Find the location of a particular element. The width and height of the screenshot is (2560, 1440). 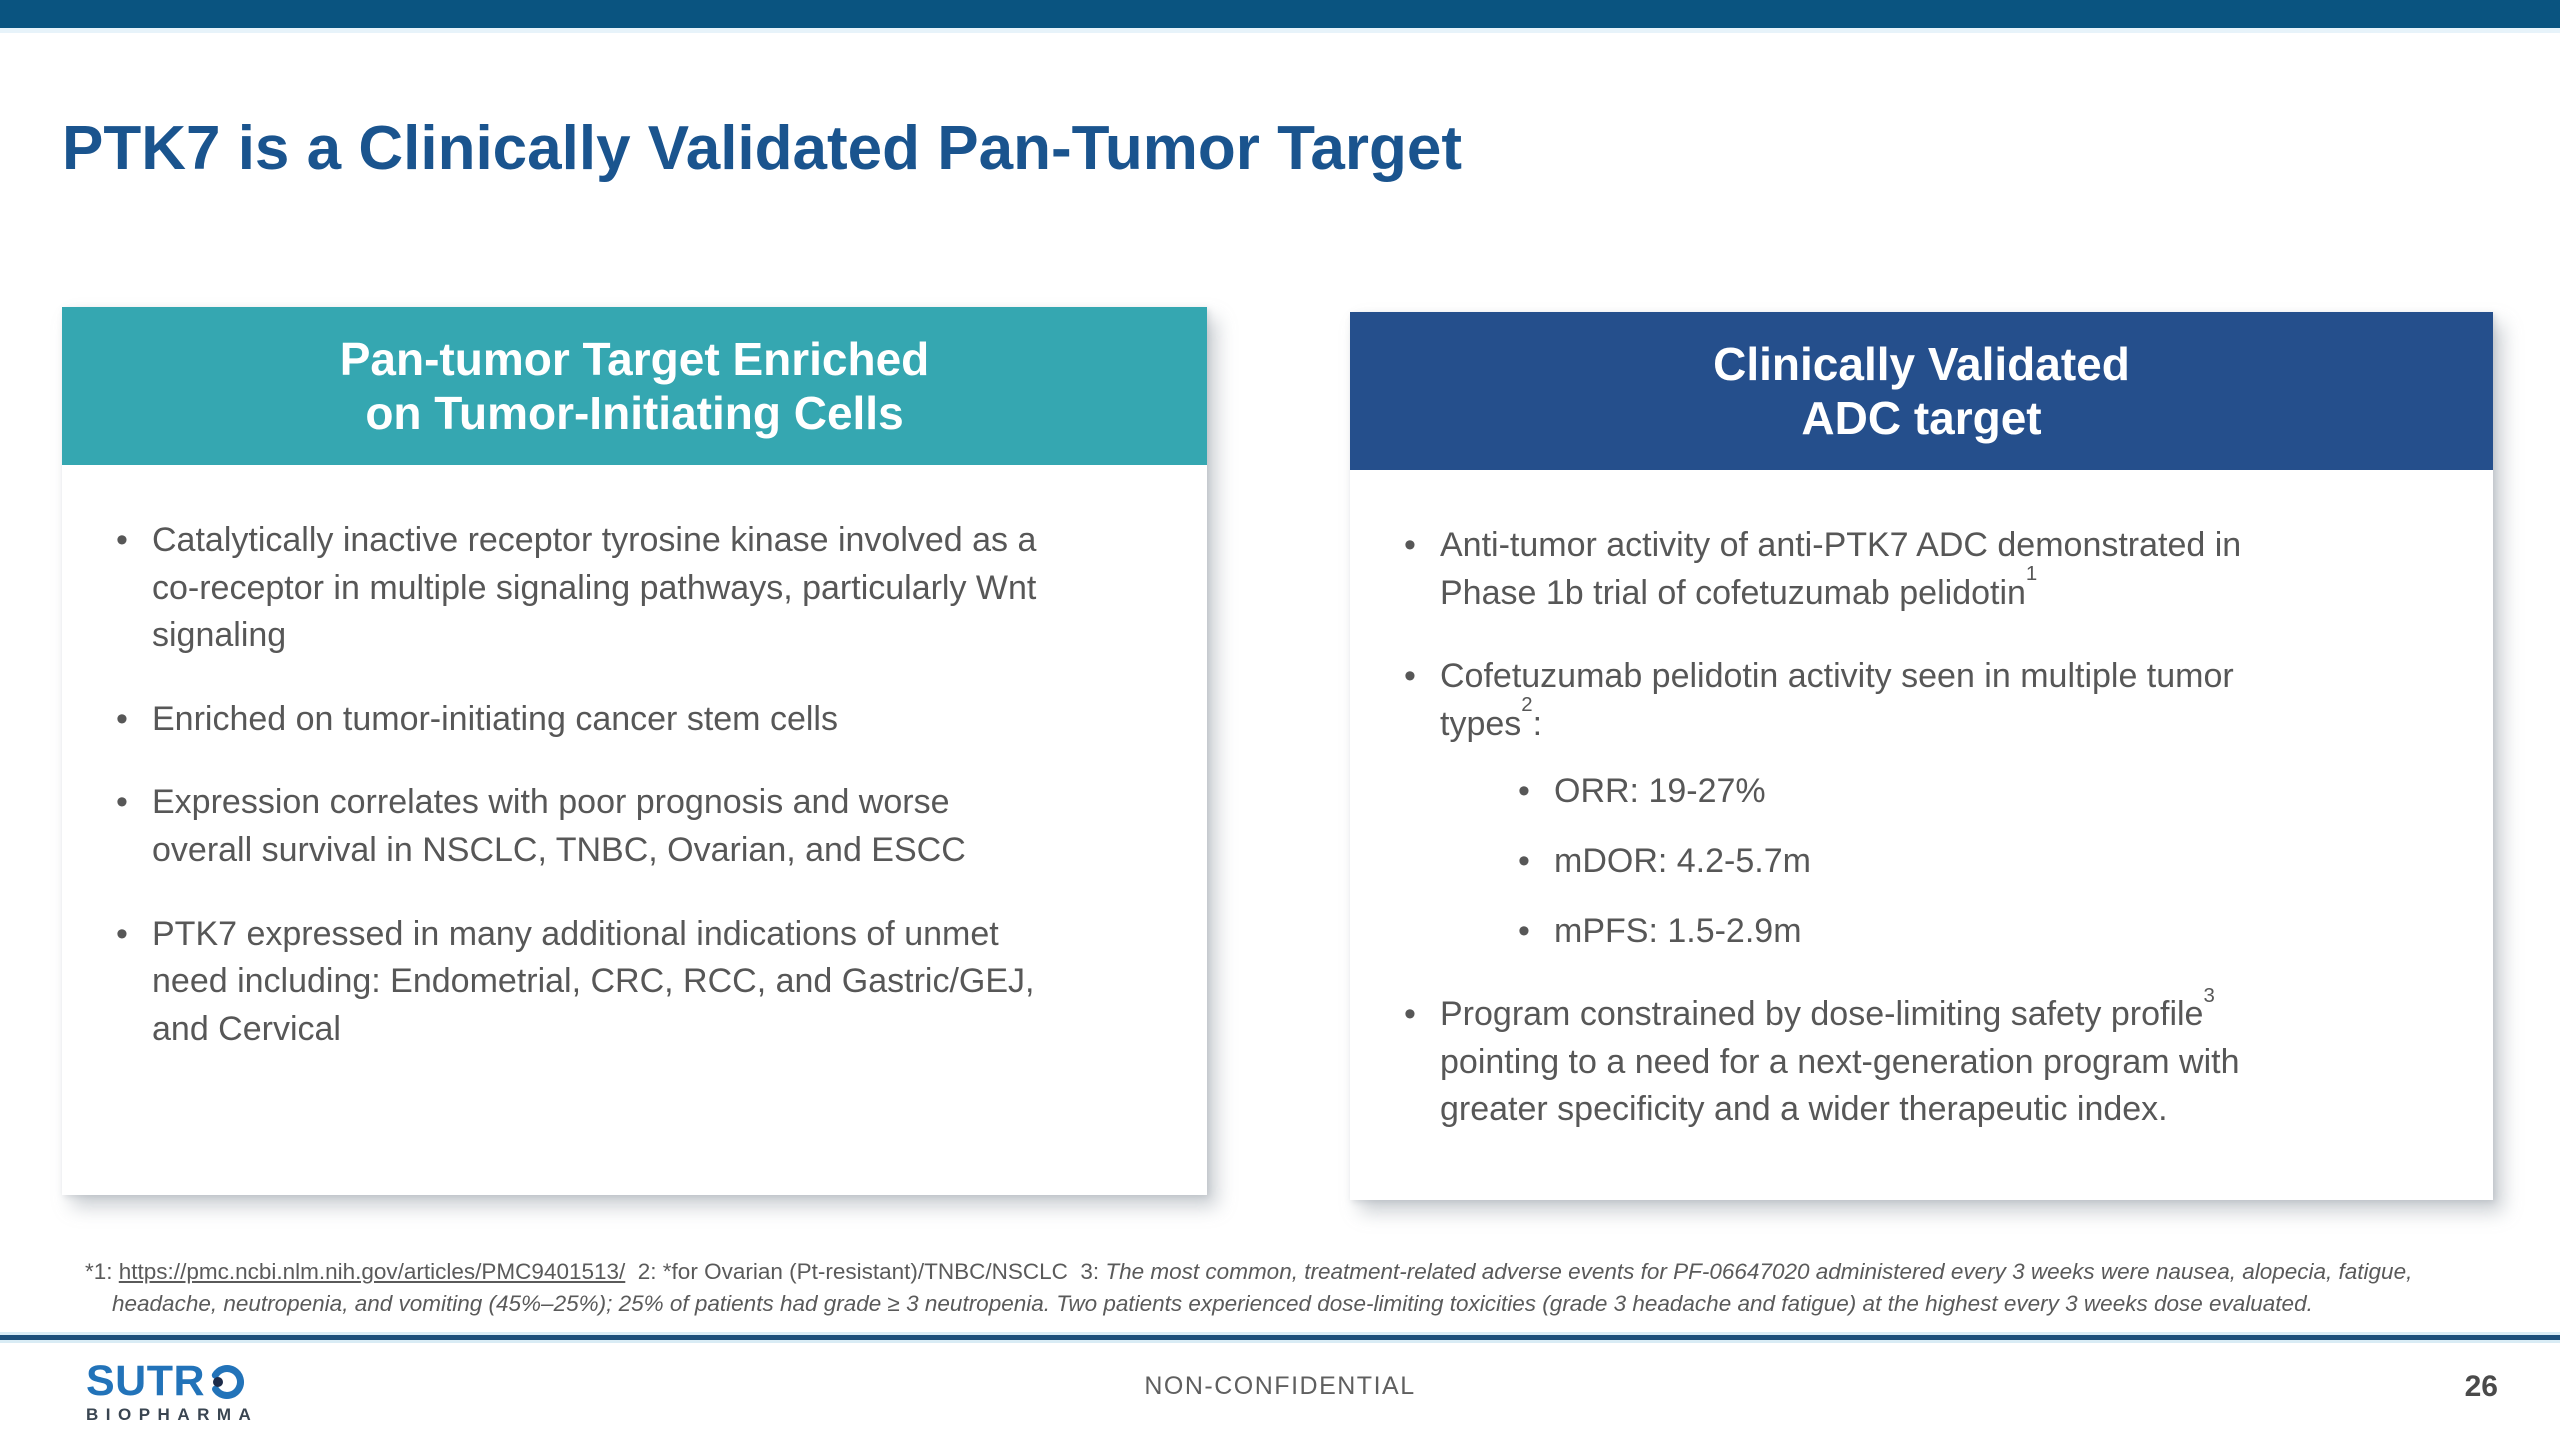

sub-bullet-list: ORR: 19-27% mDOR: 4.2-5.7m mPFS: 1.5-2.9m is located at coordinates (1884, 861).